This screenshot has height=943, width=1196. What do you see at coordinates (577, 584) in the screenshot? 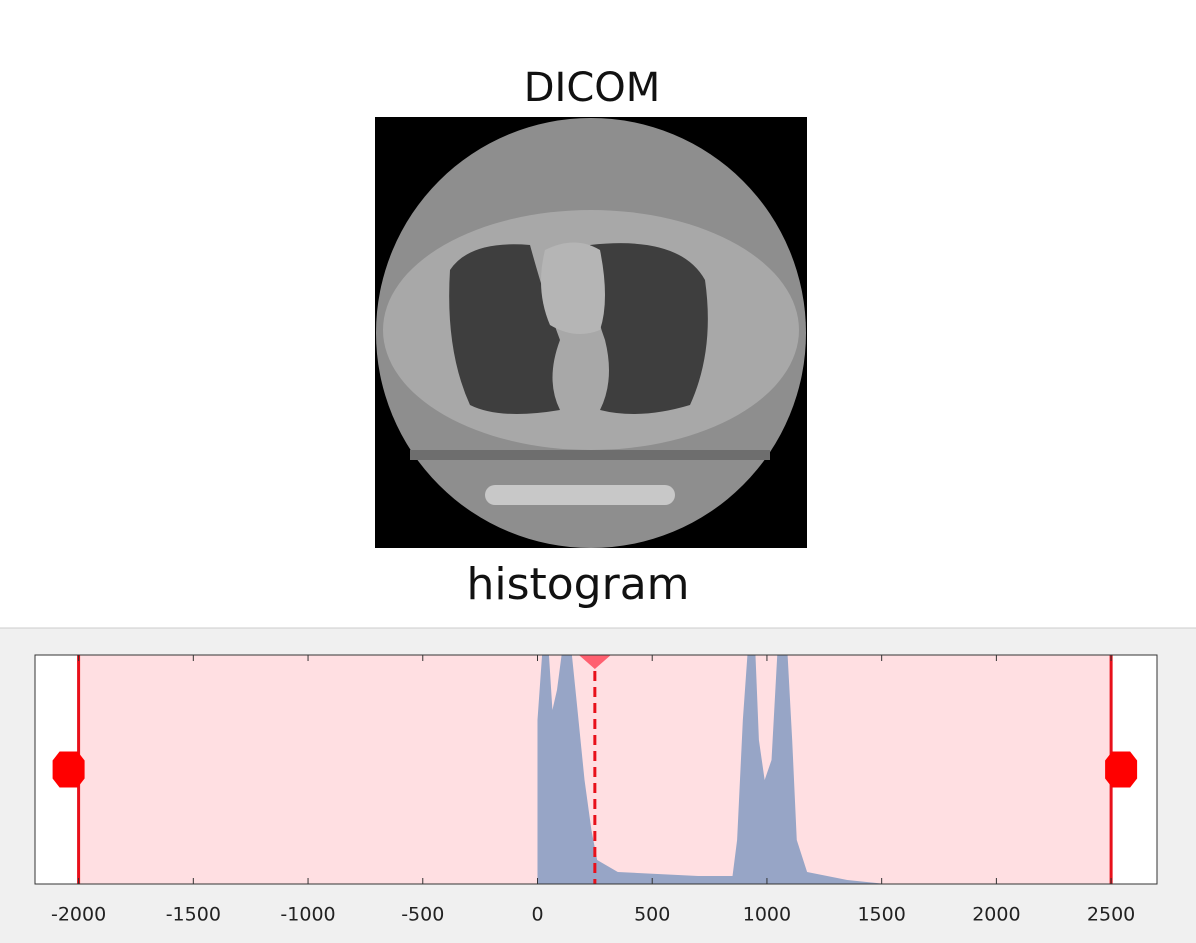
I see `histogram-title: histogram` at bounding box center [577, 584].